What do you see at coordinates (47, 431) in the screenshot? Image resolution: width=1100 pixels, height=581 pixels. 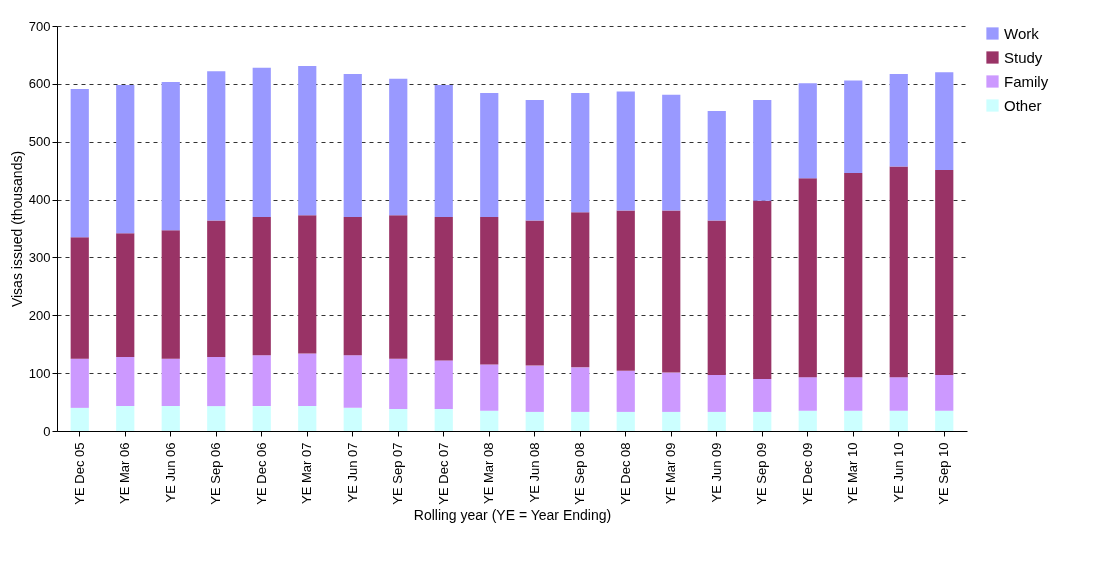 I see `y-tick-label: 0` at bounding box center [47, 431].